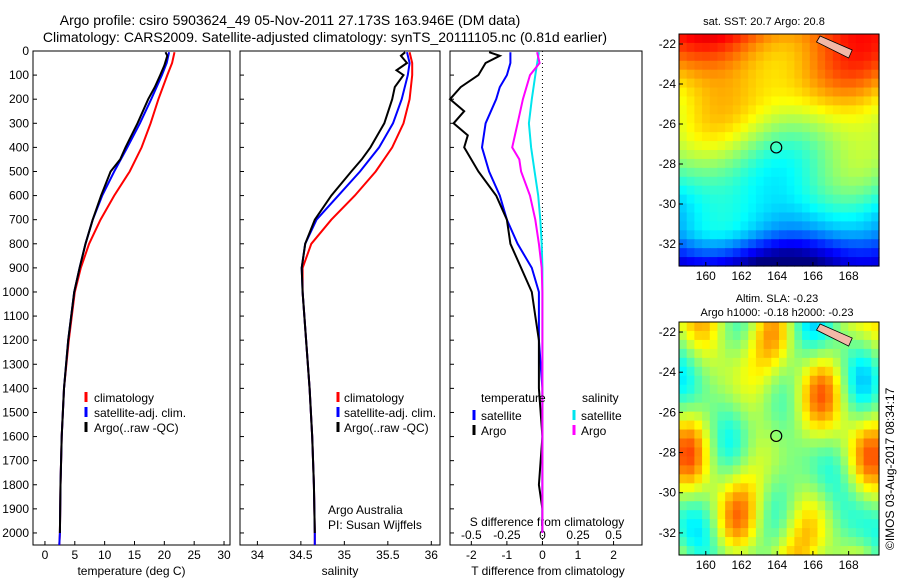 The image size is (900, 580). What do you see at coordinates (19, 244) in the screenshot?
I see `depth-tick-label: 800` at bounding box center [19, 244].